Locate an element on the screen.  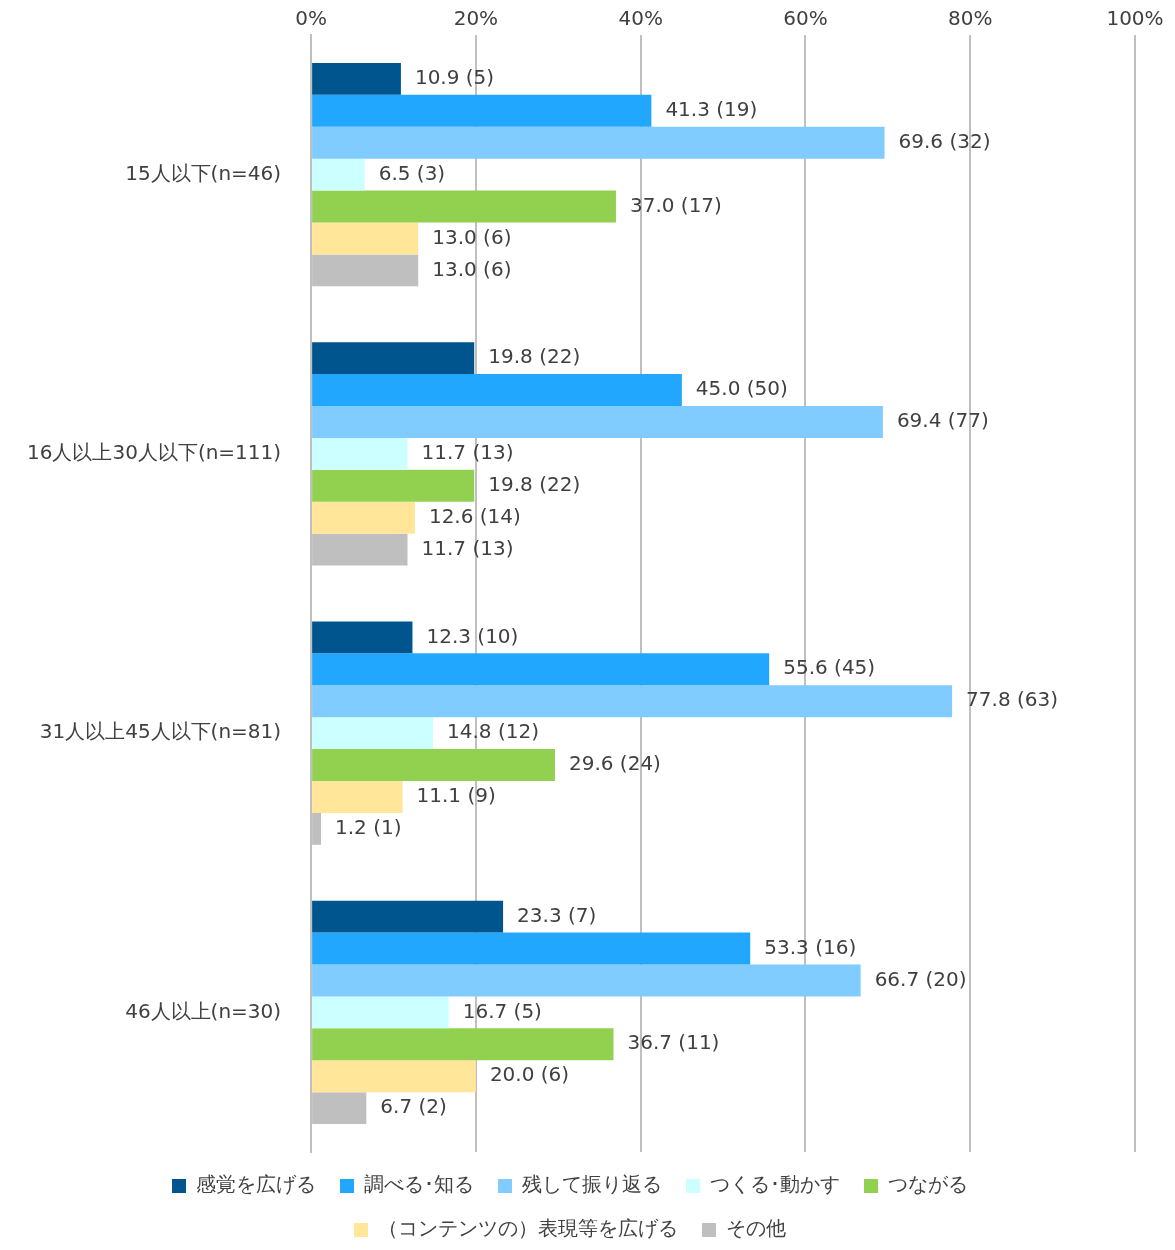
data-label: 53.3 (16) is located at coordinates (810, 946).